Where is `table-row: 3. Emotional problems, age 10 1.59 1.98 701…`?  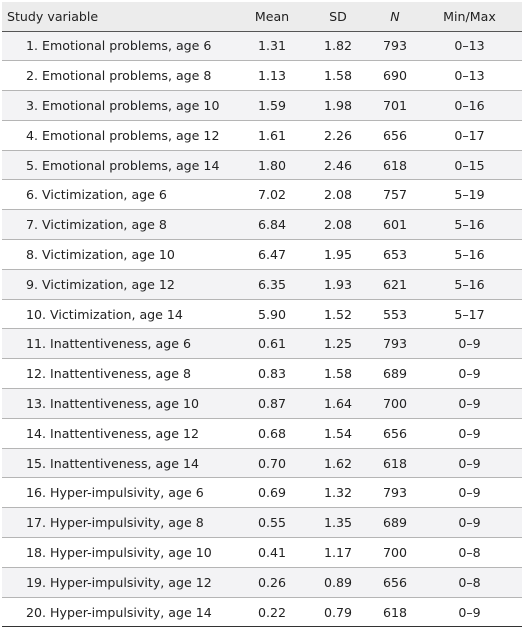
table-row: 3. Emotional problems, age 10 1.59 1.98 701… is located at coordinates (262, 105).